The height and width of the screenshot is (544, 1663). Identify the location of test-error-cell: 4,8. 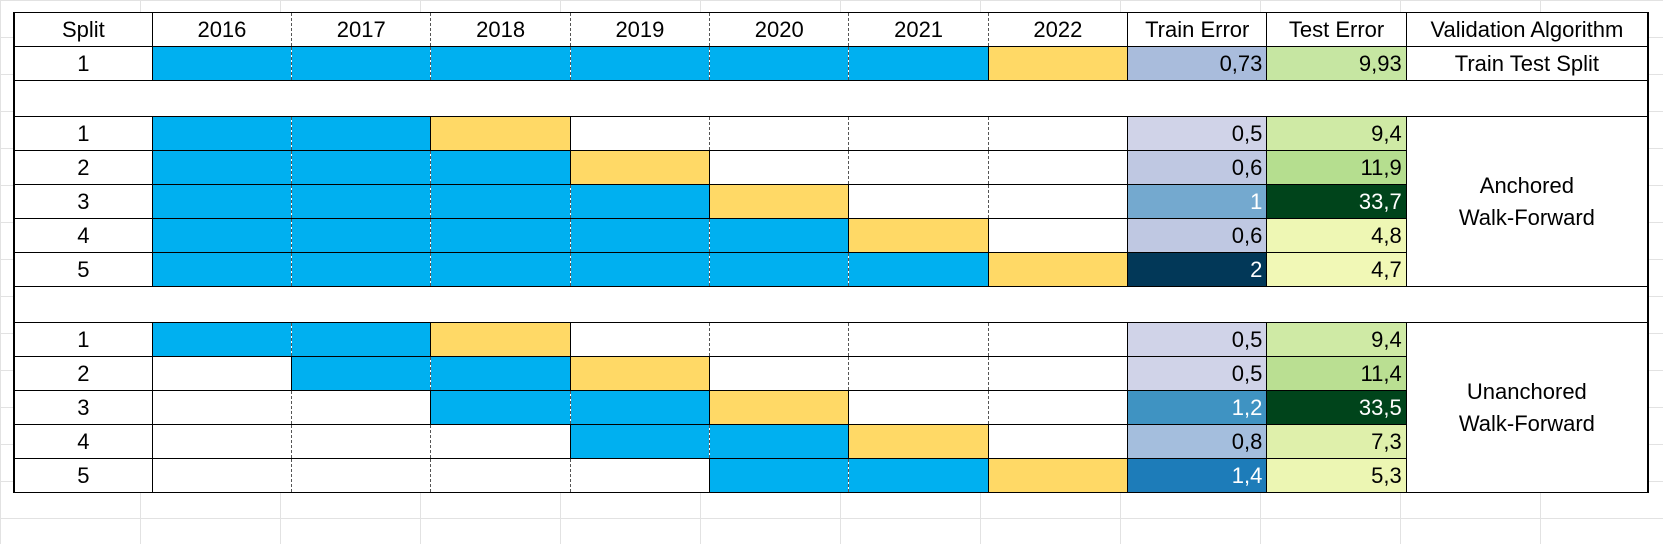
(1336, 235).